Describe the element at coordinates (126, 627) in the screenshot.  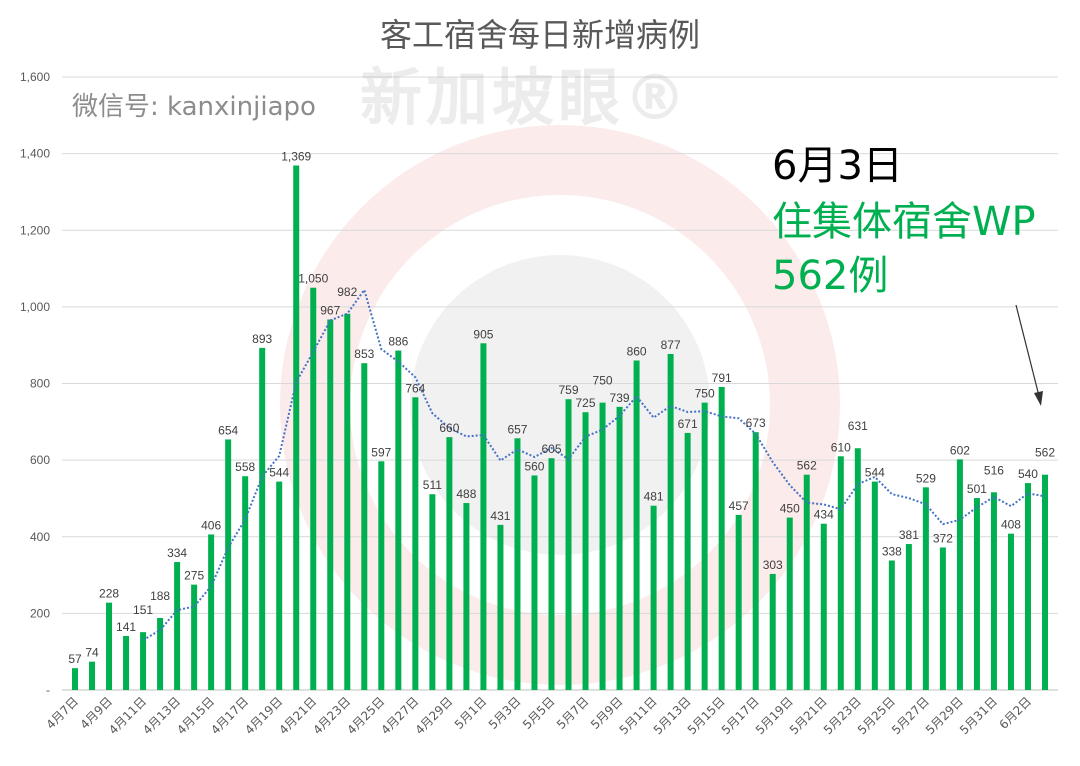
I see `data-label: 141` at that location.